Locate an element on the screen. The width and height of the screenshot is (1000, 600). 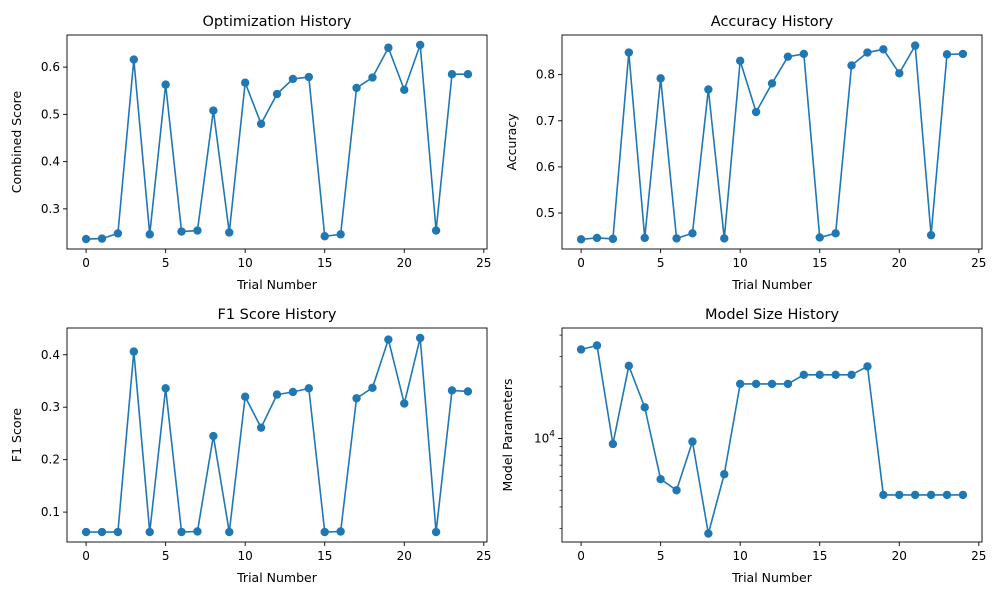
y-axis-label: Combined Score is located at coordinates (16, 141).